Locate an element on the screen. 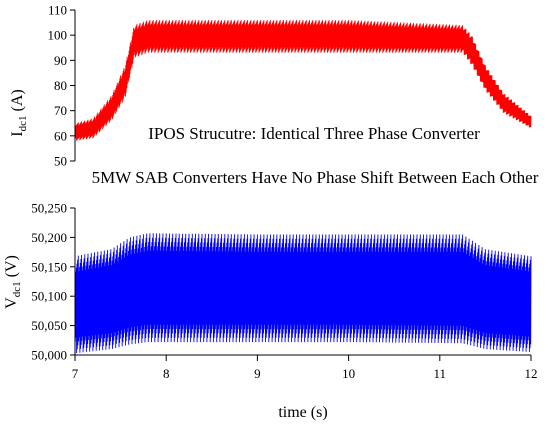 Image resolution: width=550 pixels, height=426 pixels. x-tick-label: 11 is located at coordinates (440, 373).